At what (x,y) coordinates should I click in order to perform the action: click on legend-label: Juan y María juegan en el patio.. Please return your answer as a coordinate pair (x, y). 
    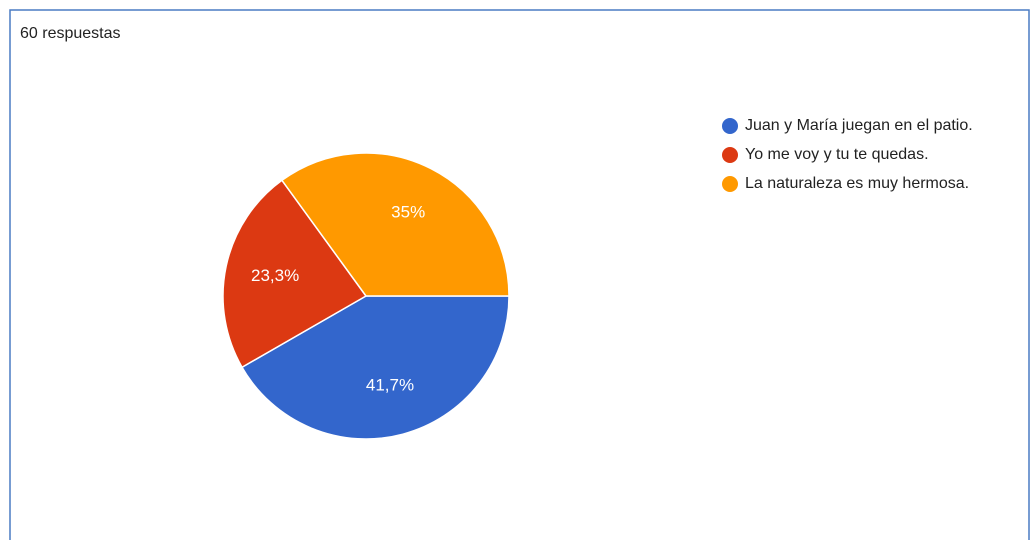
    Looking at the image, I should click on (859, 125).